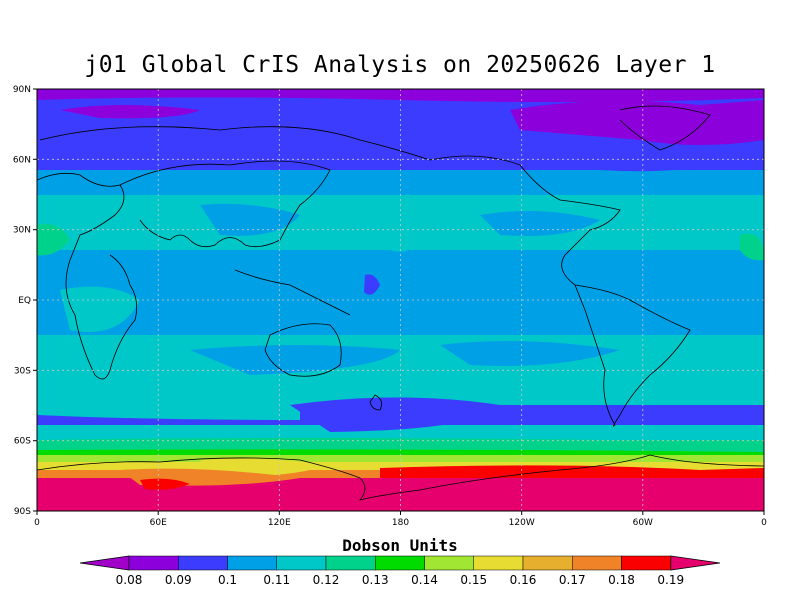  What do you see at coordinates (178, 580) in the screenshot?
I see `colorbar-label: 0.09` at bounding box center [178, 580].